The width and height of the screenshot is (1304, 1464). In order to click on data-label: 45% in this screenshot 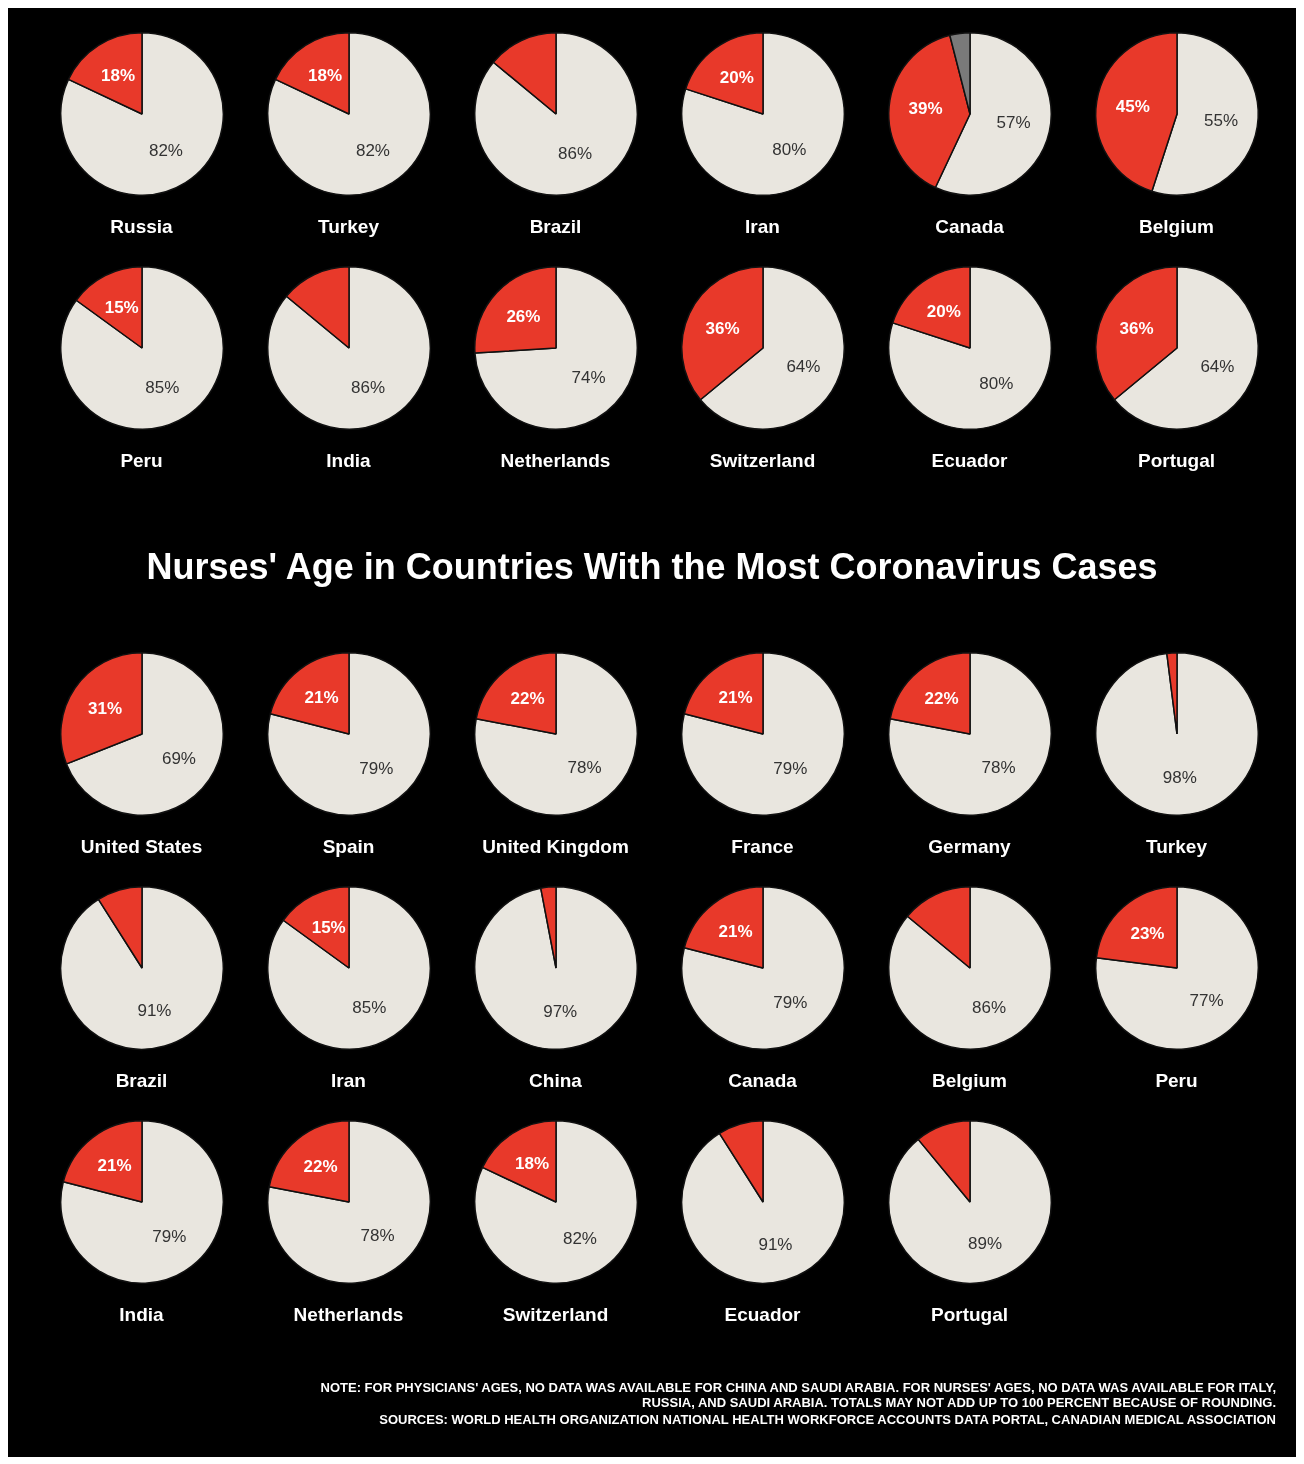, I will do `click(1132, 106)`.